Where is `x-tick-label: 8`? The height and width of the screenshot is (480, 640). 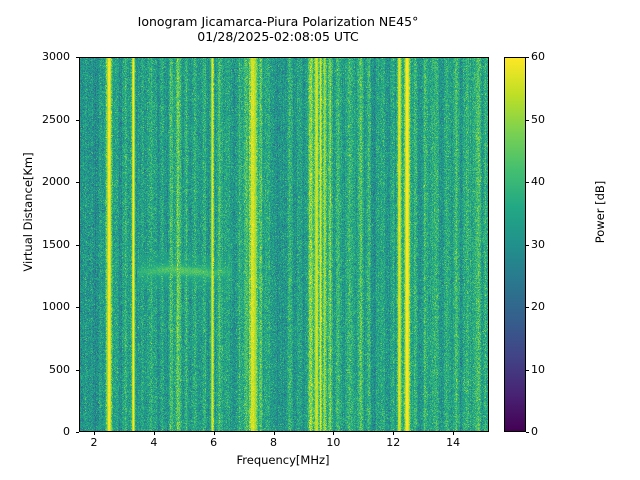
x-tick-label: 8 is located at coordinates (274, 442).